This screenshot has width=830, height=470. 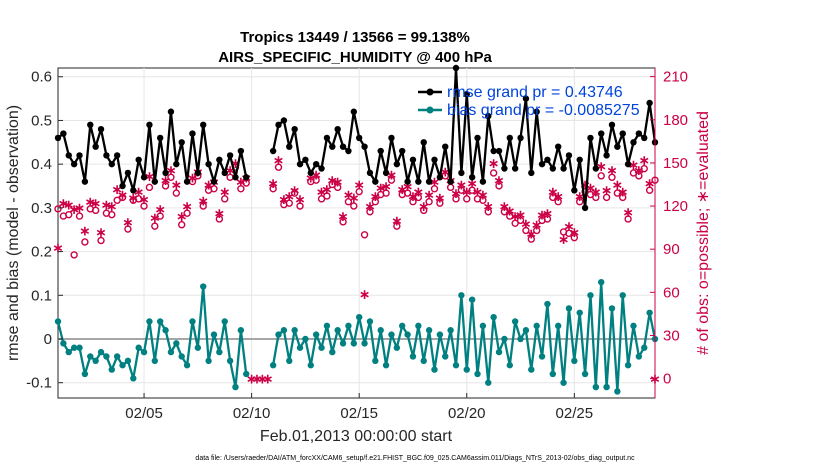 I want to click on legend-rmse-label: rmse grand pr = 0.43746, so click(x=535, y=92).